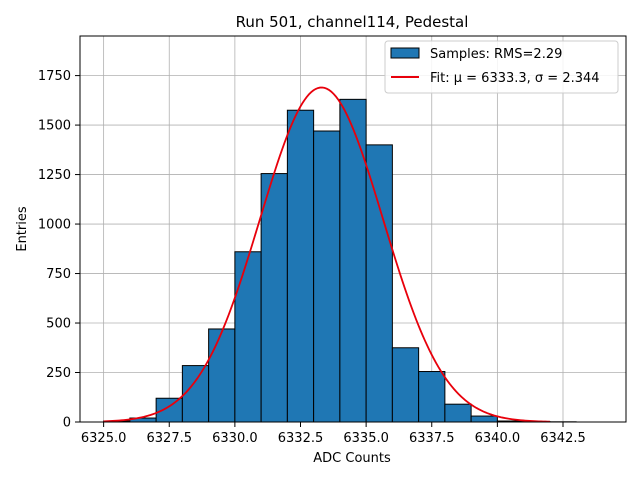 The width and height of the screenshot is (640, 480). Describe the element at coordinates (67, 423) in the screenshot. I see `y-tick-label-0: 0` at that location.